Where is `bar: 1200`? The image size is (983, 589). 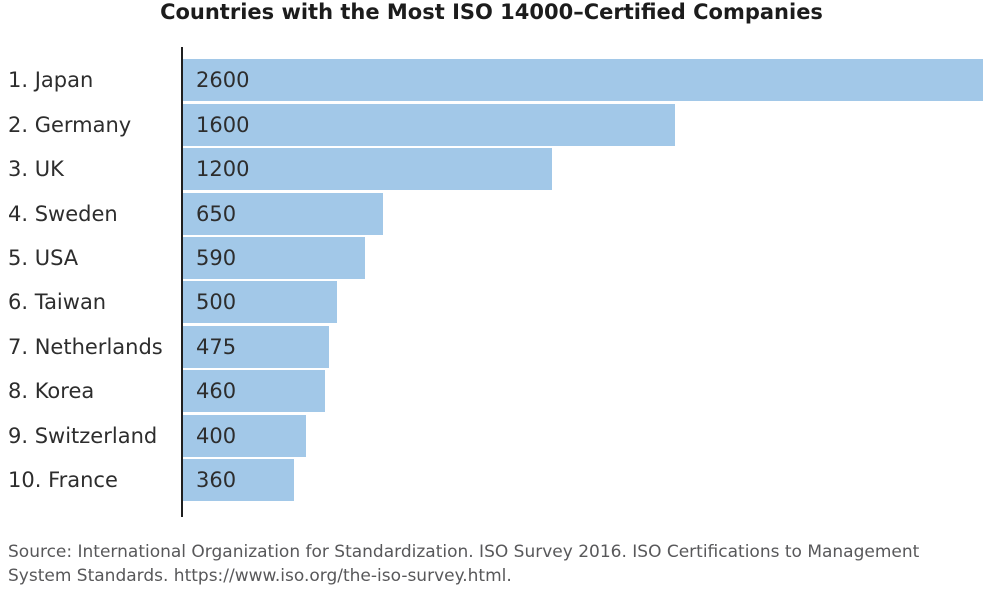 bar: 1200 is located at coordinates (368, 169).